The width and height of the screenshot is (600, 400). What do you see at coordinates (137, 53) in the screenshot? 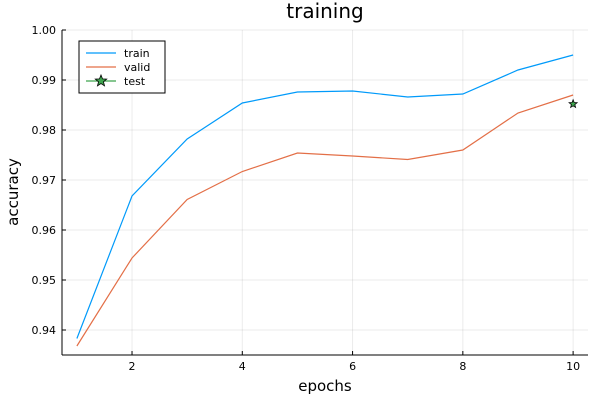
I see `legend-label-train: train` at bounding box center [137, 53].